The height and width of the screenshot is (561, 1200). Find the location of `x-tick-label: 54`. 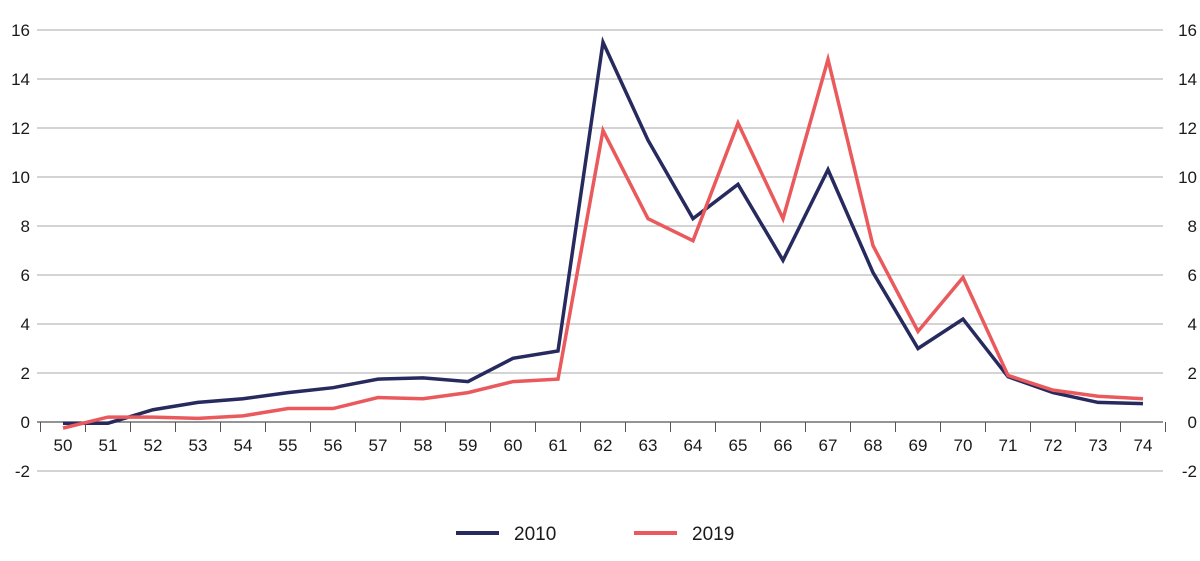

x-tick-label: 54 is located at coordinates (243, 445).